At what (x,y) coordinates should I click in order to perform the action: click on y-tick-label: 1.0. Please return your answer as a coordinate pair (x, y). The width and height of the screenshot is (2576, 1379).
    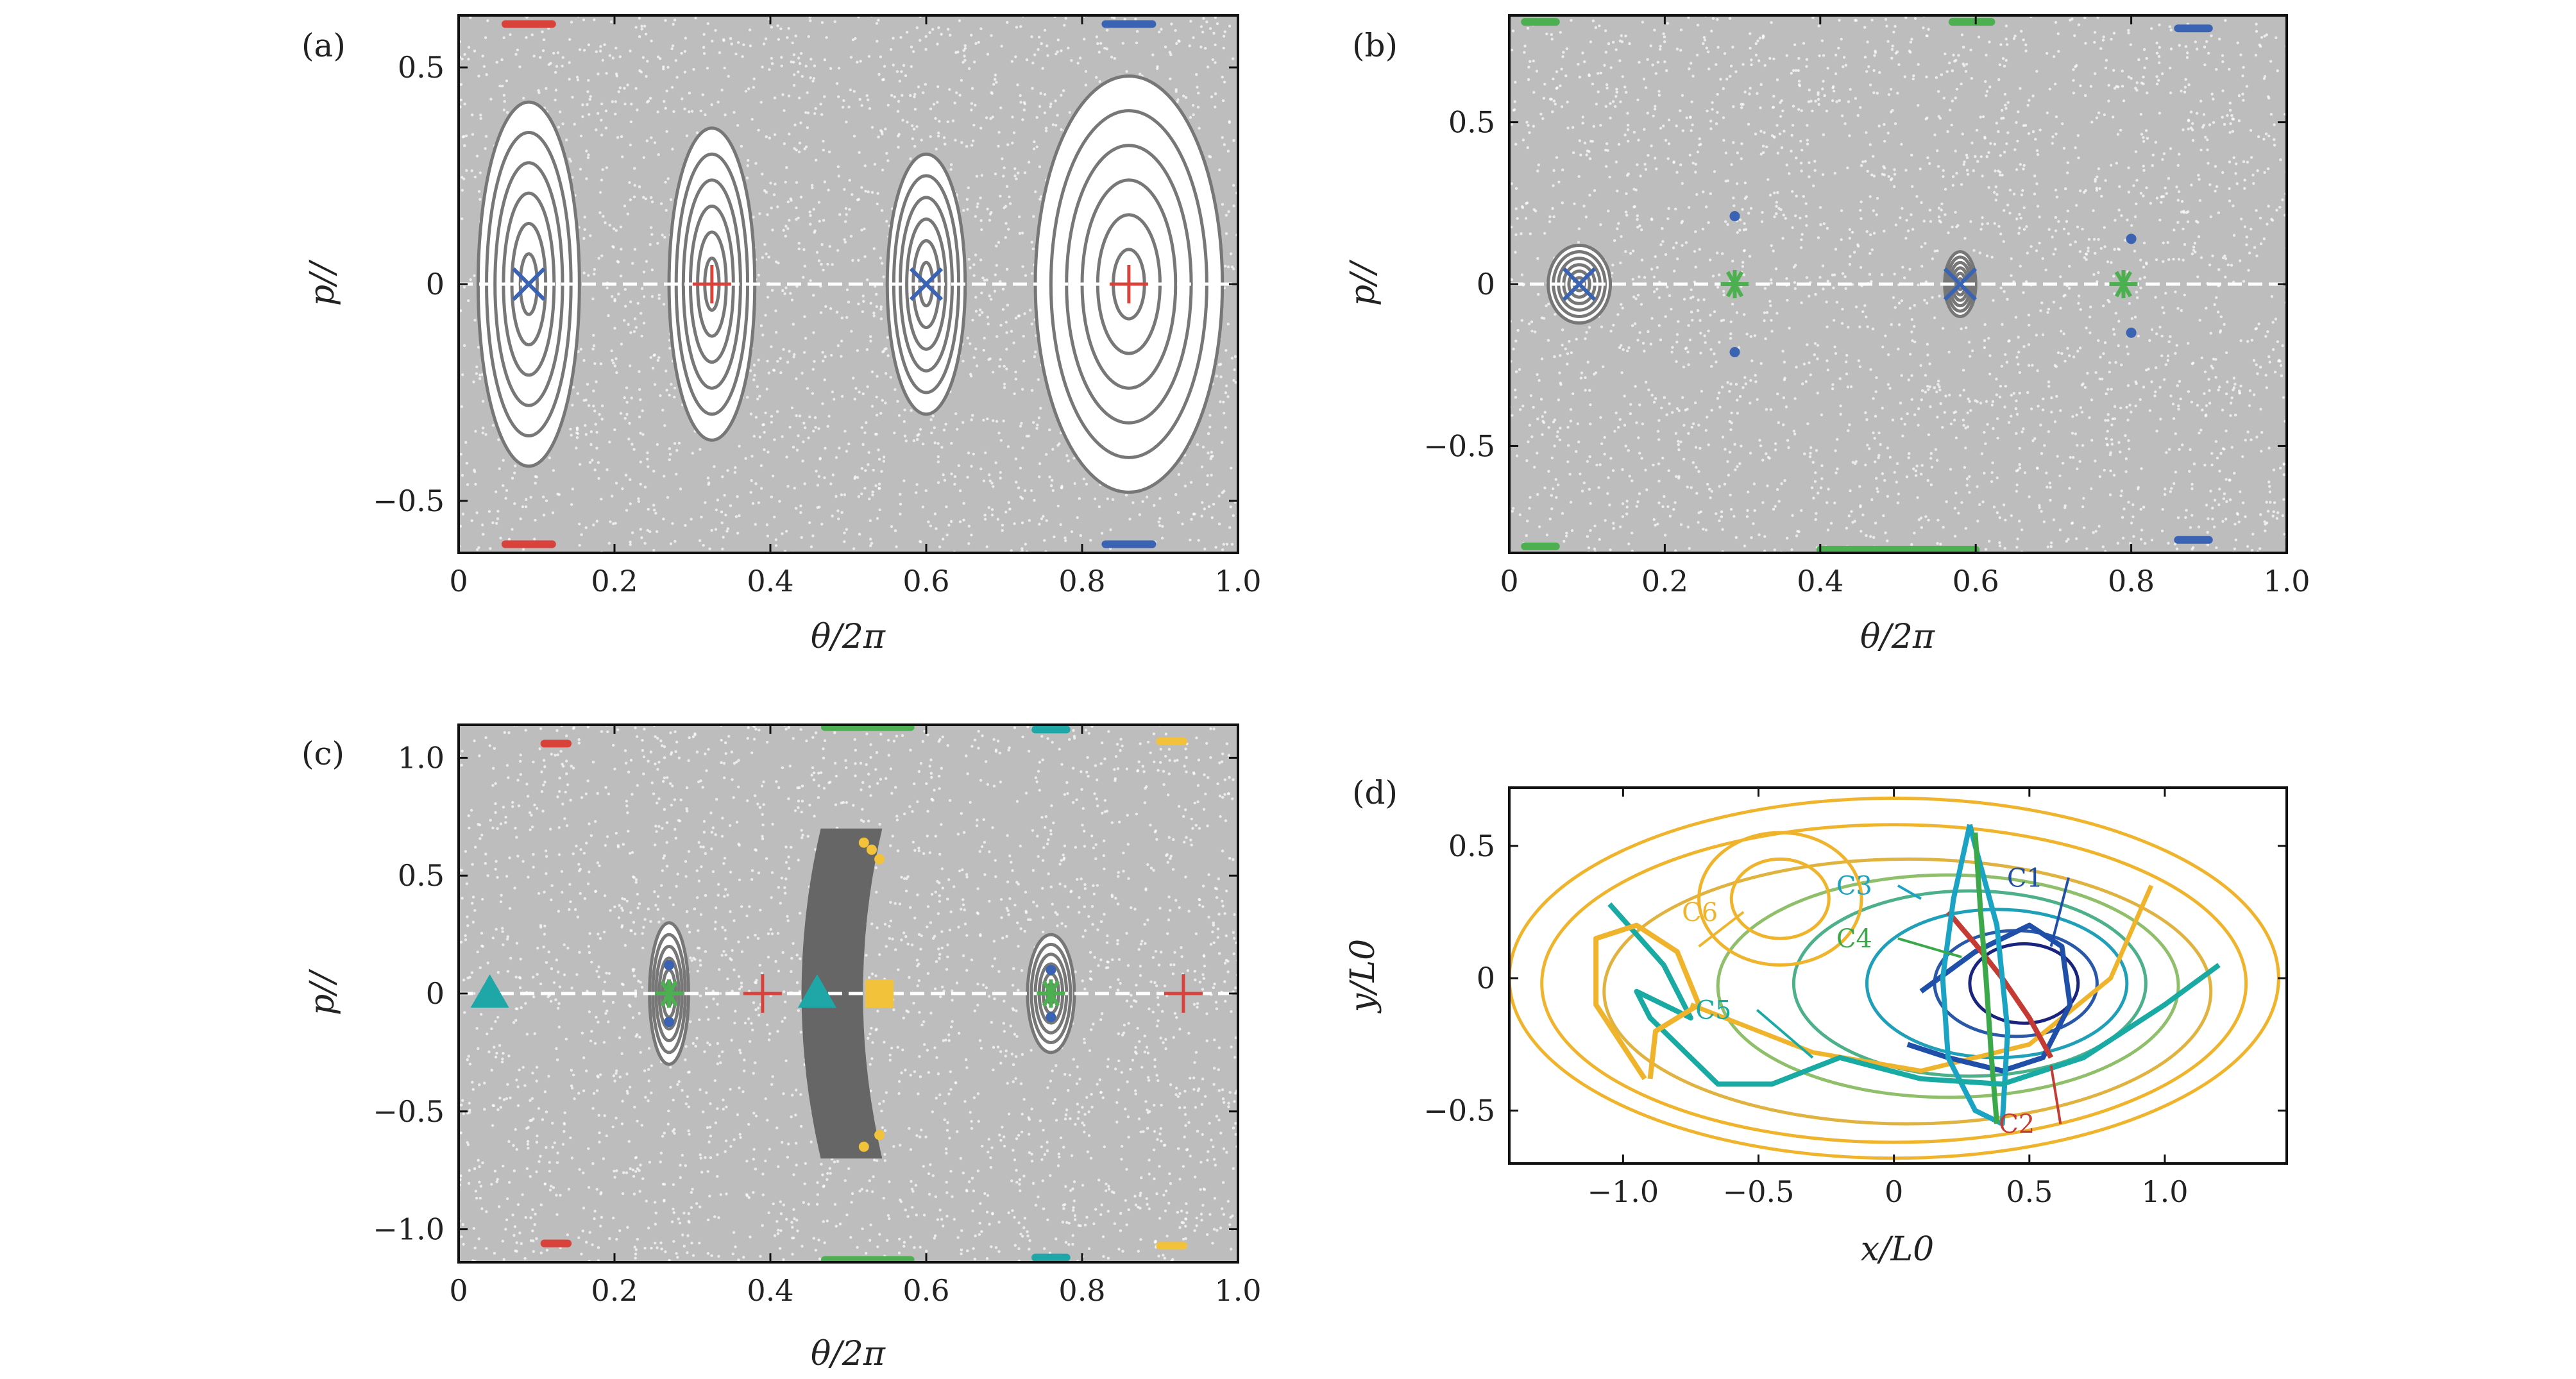
    Looking at the image, I should click on (421, 757).